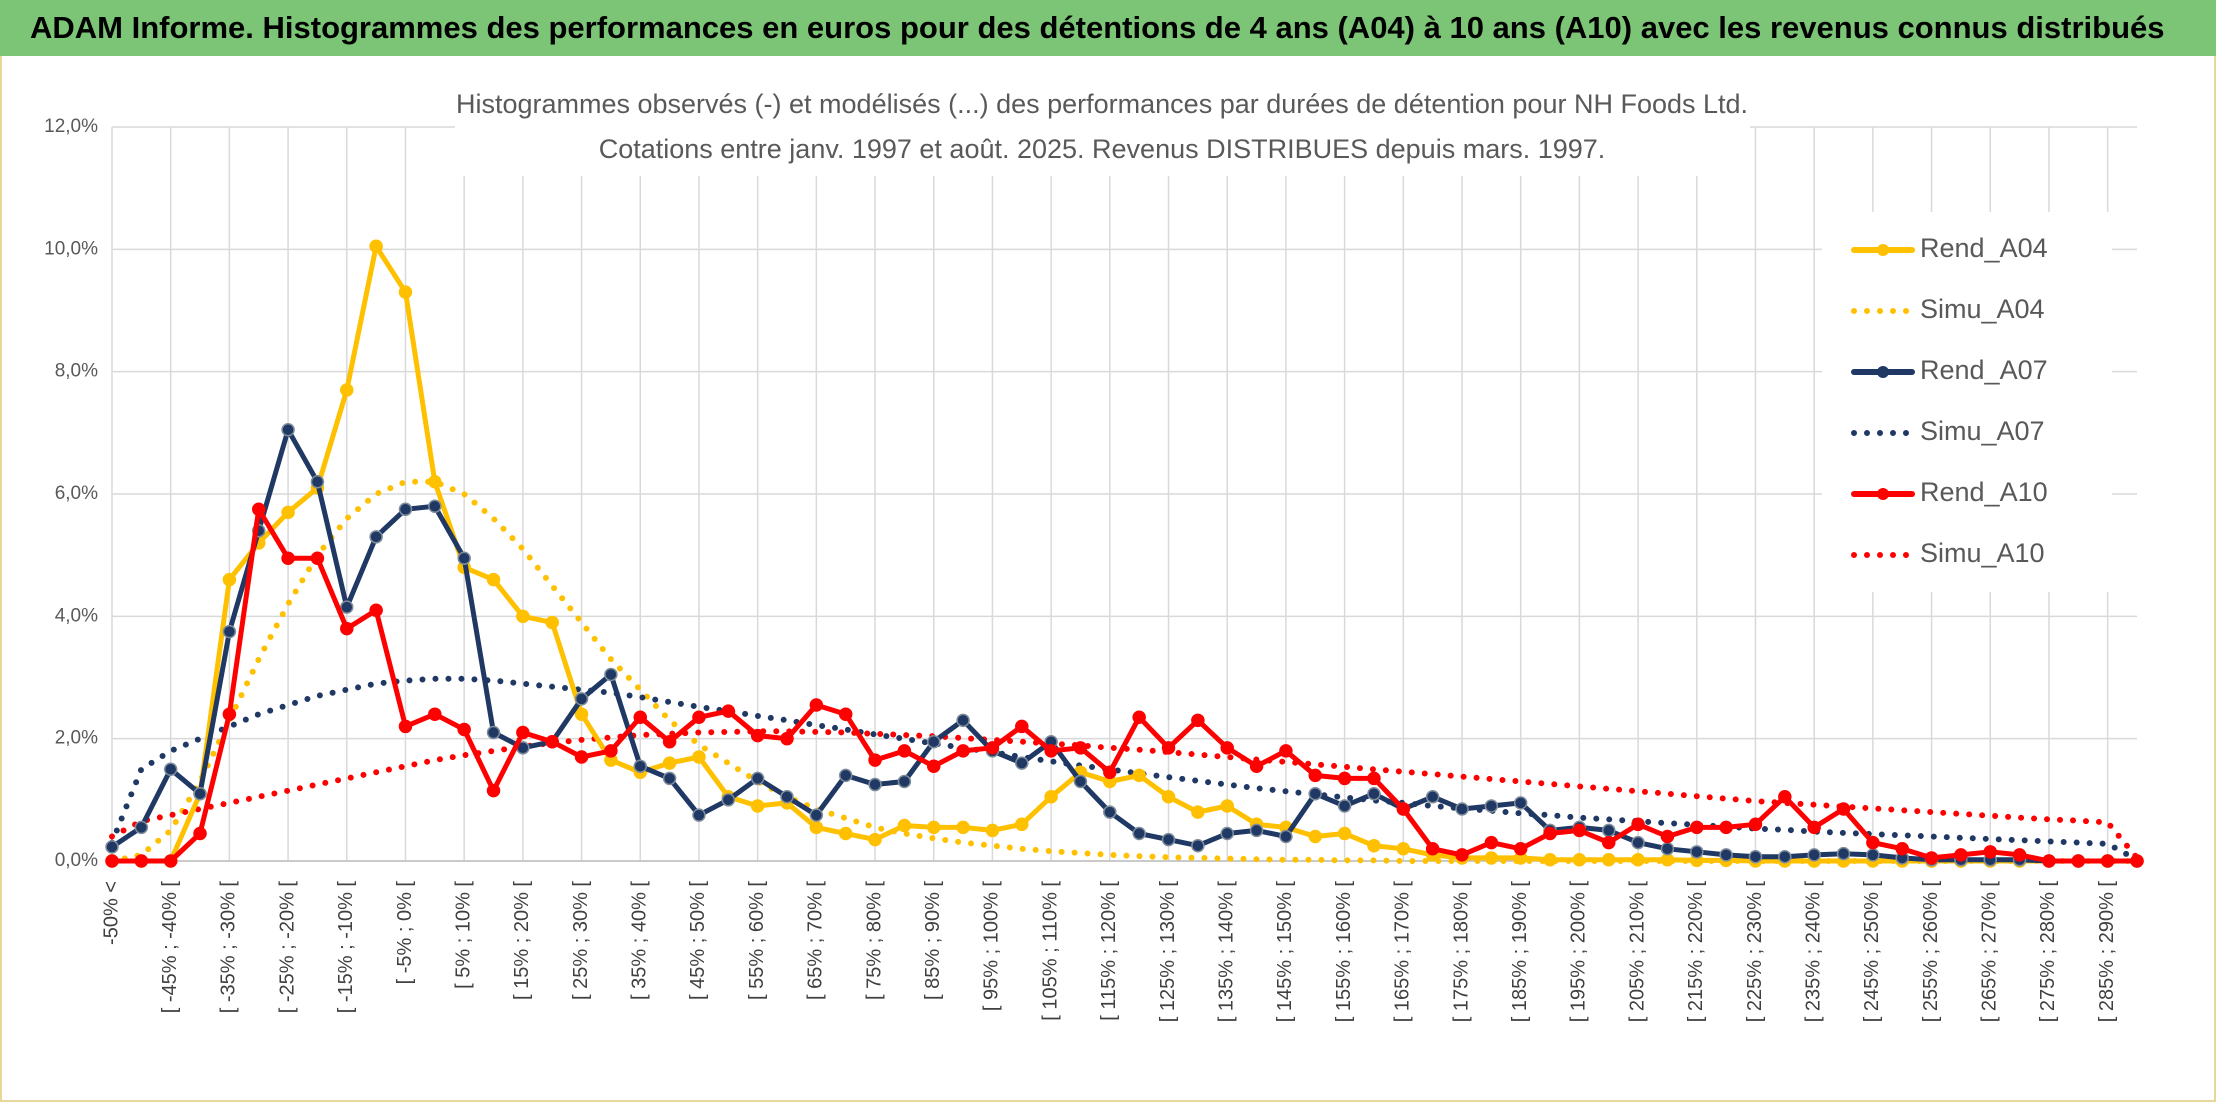  Describe the element at coordinates (874, 940) in the screenshot. I see `x-tick-label: [ 75% ; 80% [` at that location.